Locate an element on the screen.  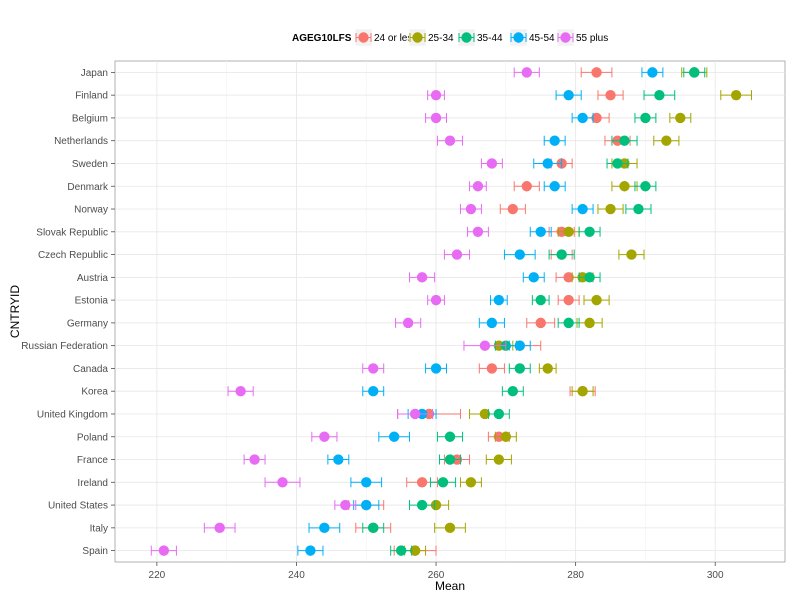
legend-item: 25-34 is located at coordinates (431, 37).